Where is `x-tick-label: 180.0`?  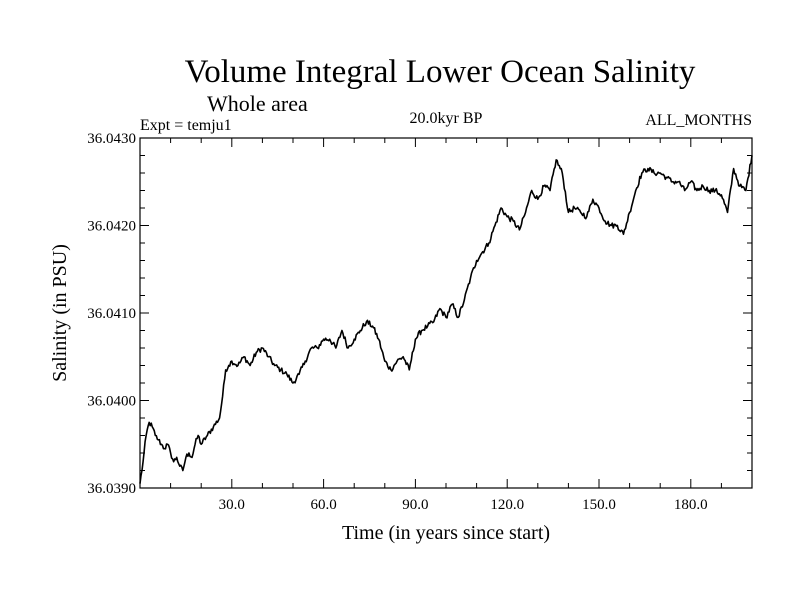
x-tick-label: 180.0 is located at coordinates (691, 505).